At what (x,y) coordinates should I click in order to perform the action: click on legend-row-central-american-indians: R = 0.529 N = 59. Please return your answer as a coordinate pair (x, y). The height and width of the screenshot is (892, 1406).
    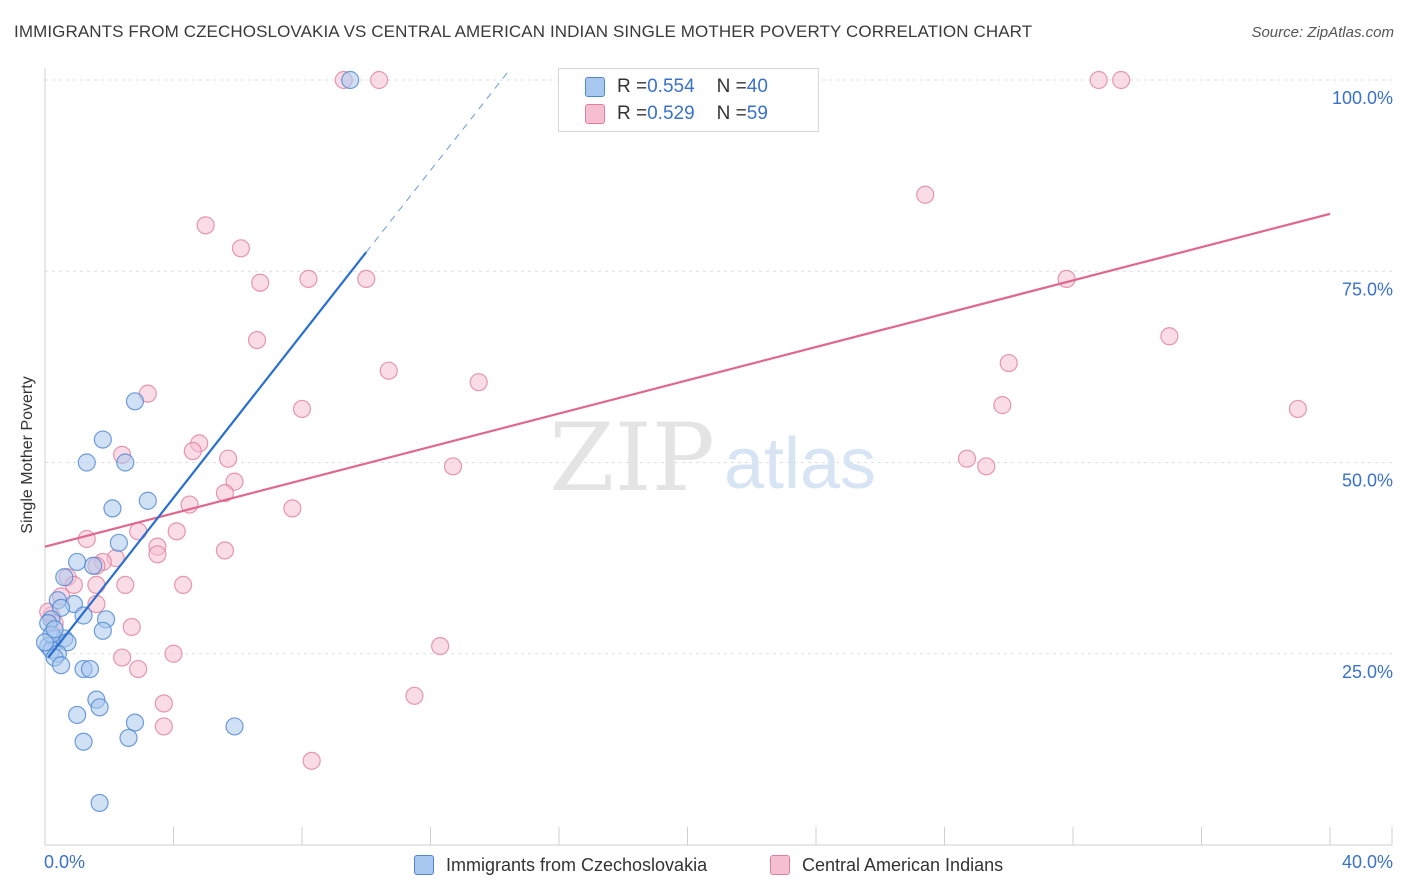
    Looking at the image, I should click on (676, 114).